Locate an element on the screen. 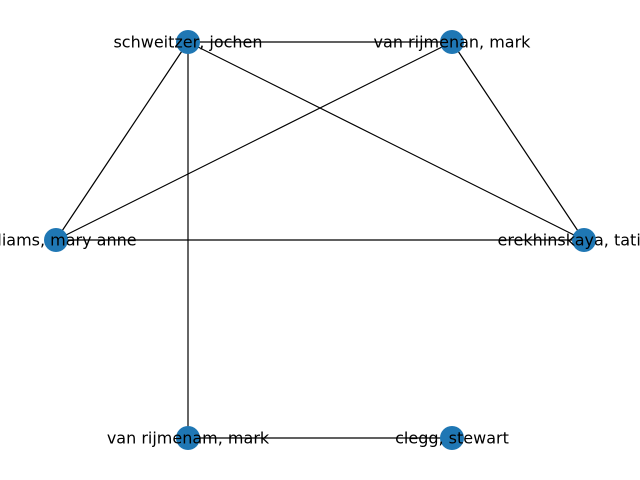 The height and width of the screenshot is (480, 640). graph-node-label-n5: van rijmenam, mark is located at coordinates (188, 438).